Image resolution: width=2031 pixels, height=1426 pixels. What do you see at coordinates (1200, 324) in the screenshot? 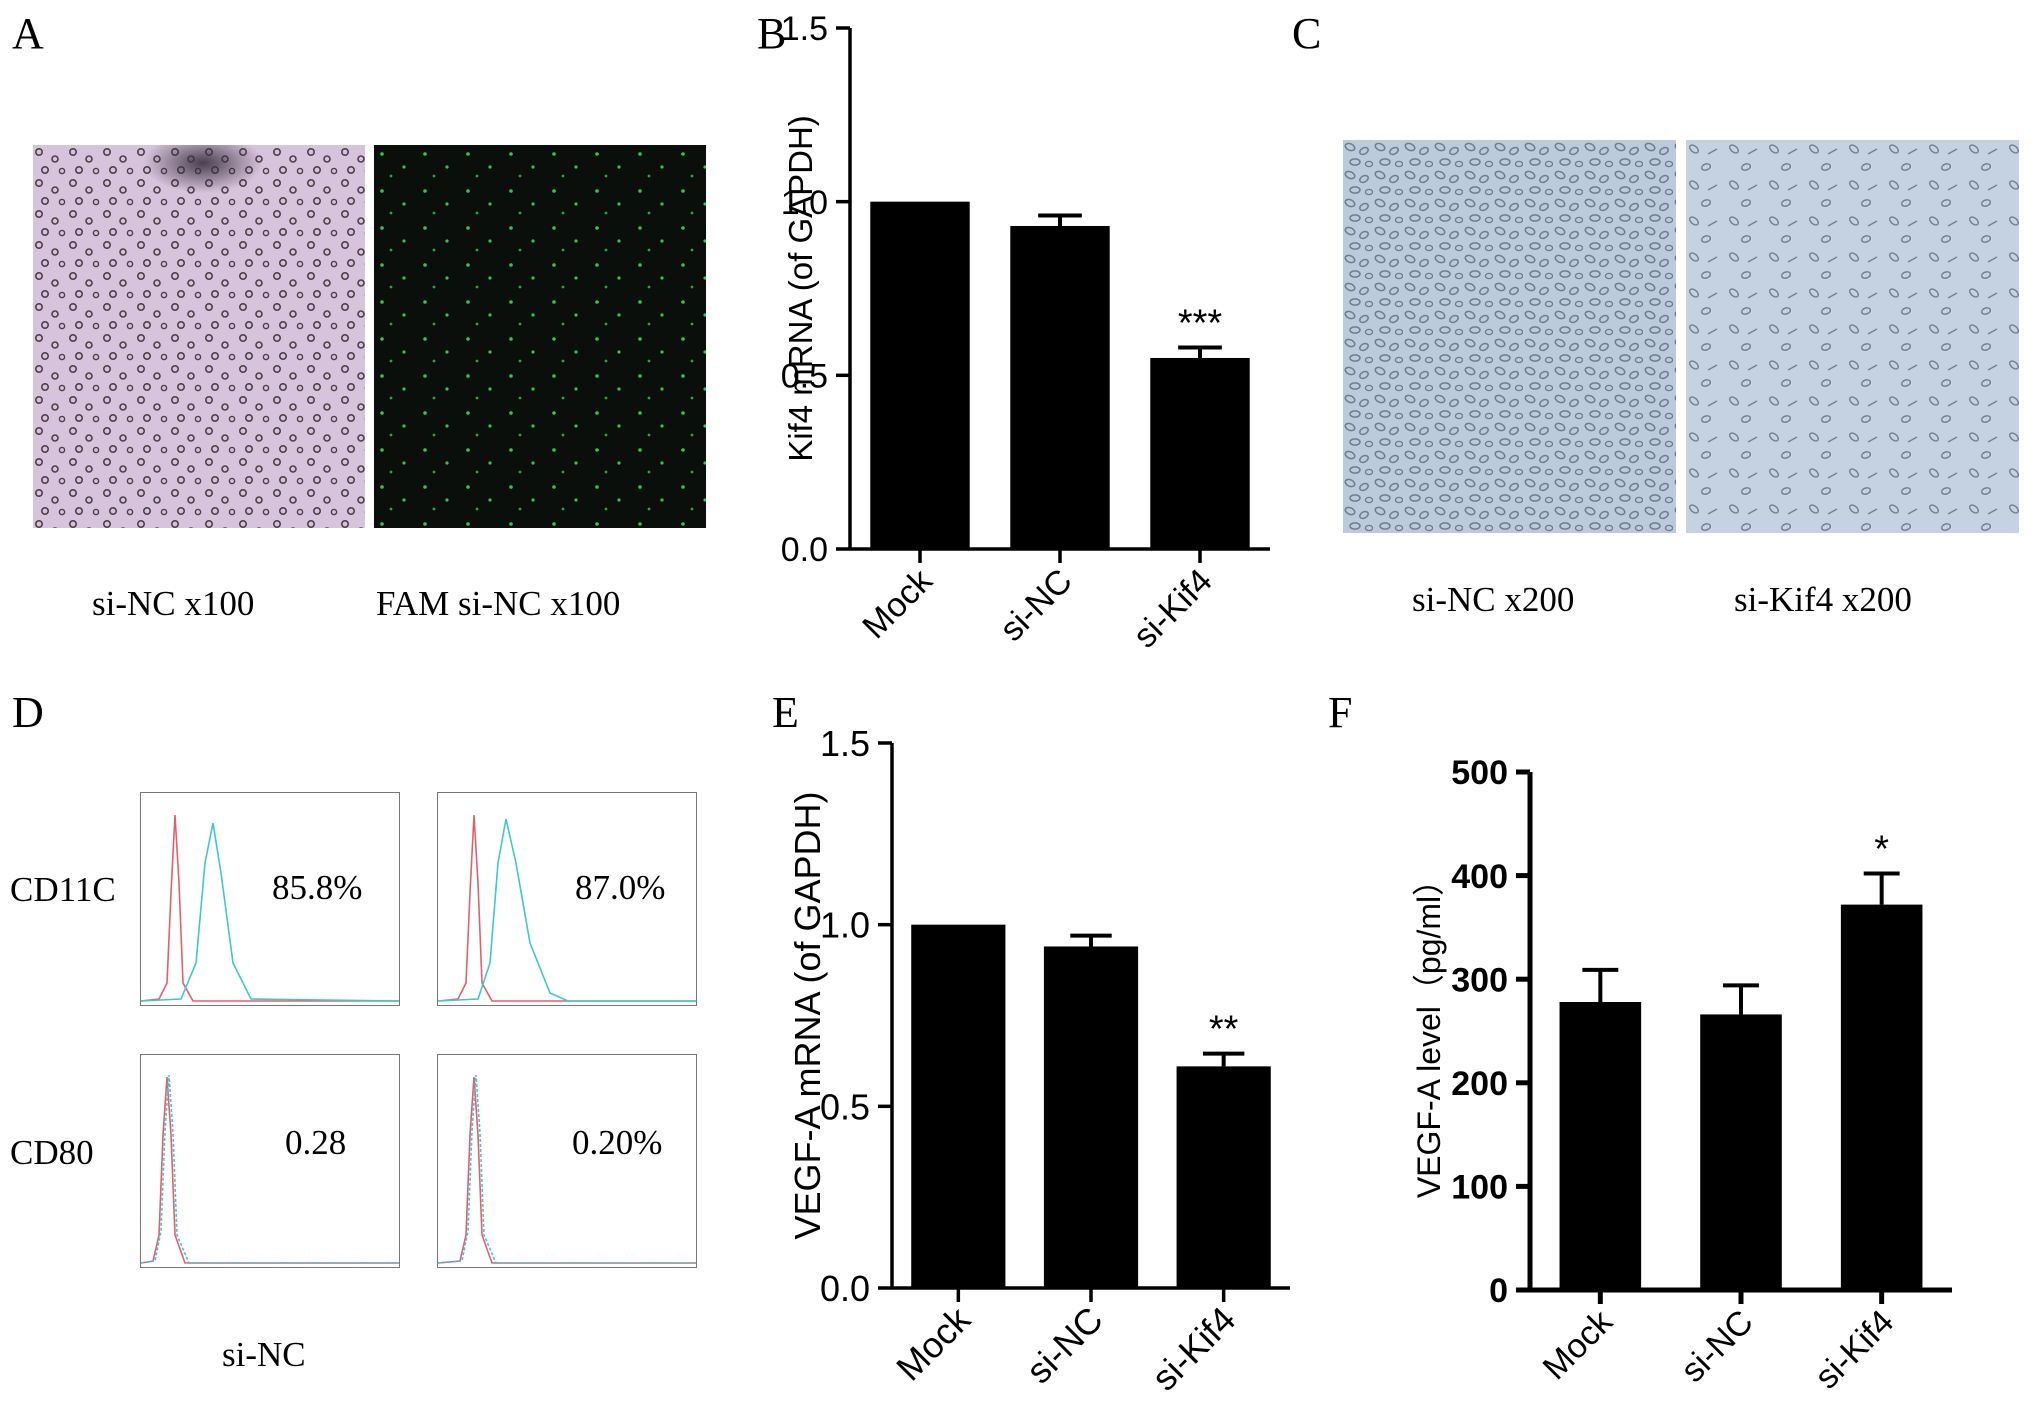
I see `significance-label: ***` at bounding box center [1200, 324].